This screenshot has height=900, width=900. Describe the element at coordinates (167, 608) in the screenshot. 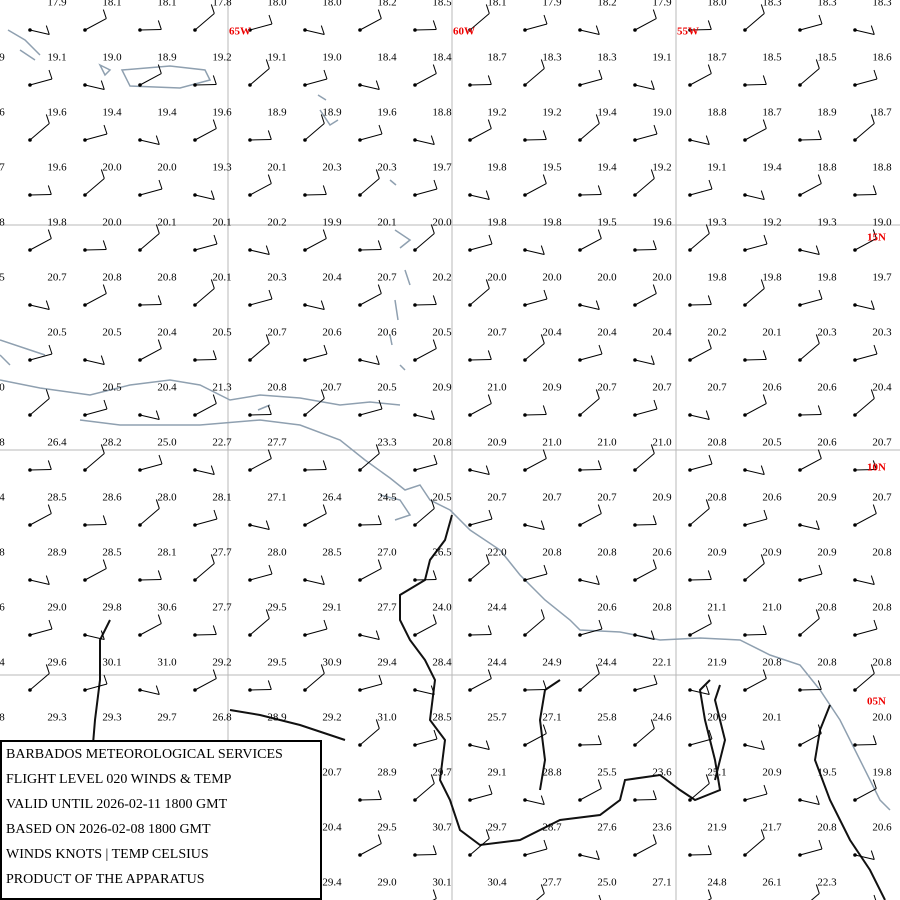

I see `temperature: 30.6` at that location.